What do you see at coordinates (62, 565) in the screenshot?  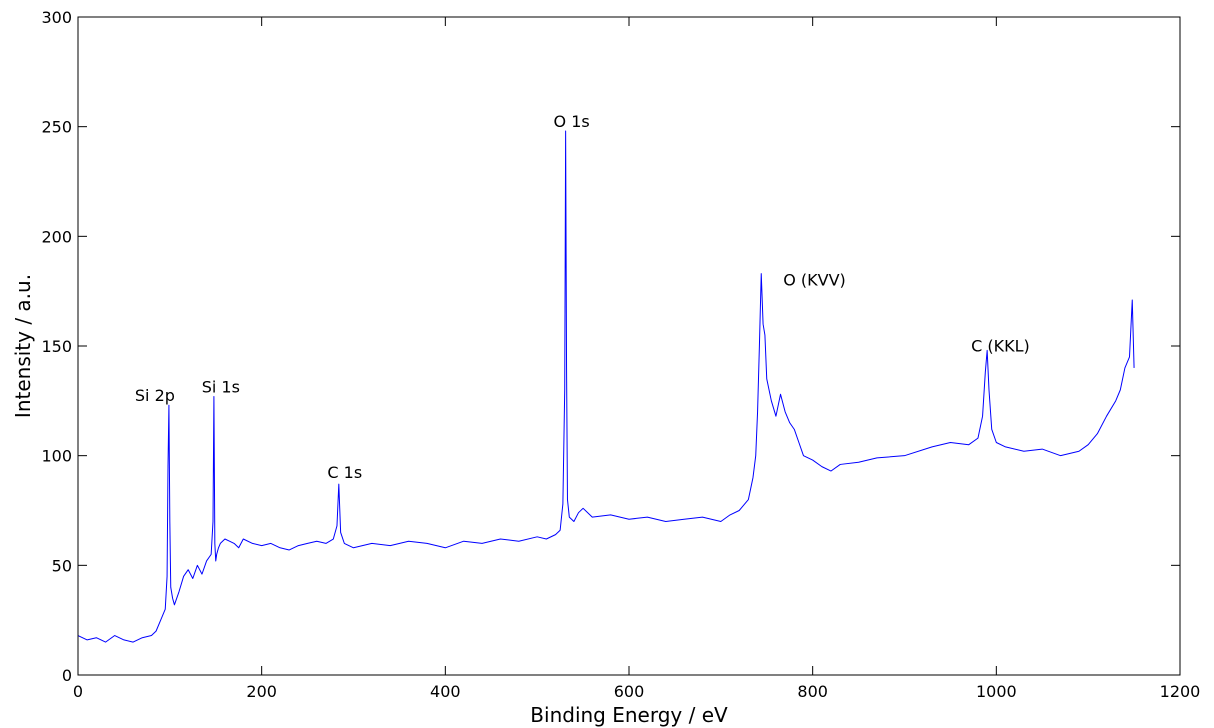 I see `y-tick-label: 50` at bounding box center [62, 565].